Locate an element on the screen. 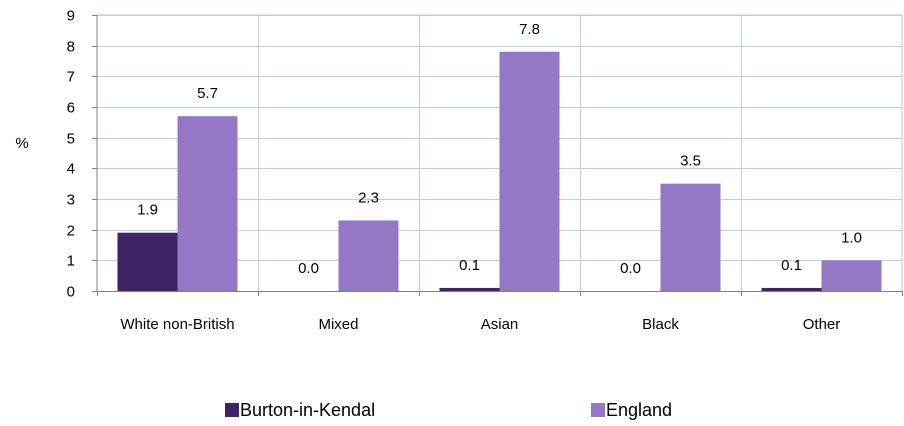  x-tick-label: Black is located at coordinates (660, 324).